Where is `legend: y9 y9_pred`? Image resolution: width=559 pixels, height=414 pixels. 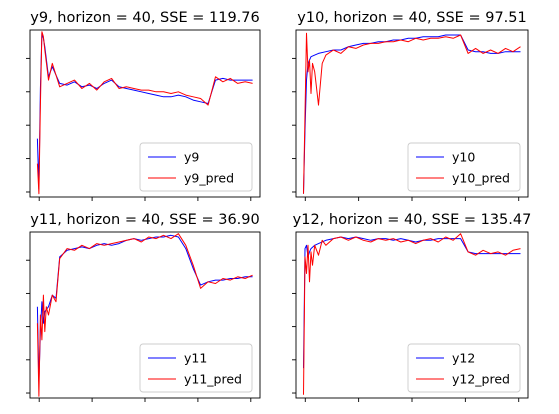
legend: y9 y9_pred is located at coordinates (196, 167).